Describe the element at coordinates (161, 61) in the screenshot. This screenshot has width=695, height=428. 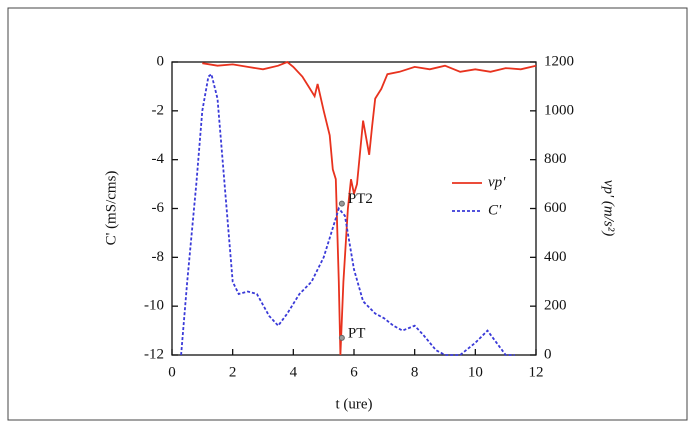
I see `y-tick-label: 0` at that location.